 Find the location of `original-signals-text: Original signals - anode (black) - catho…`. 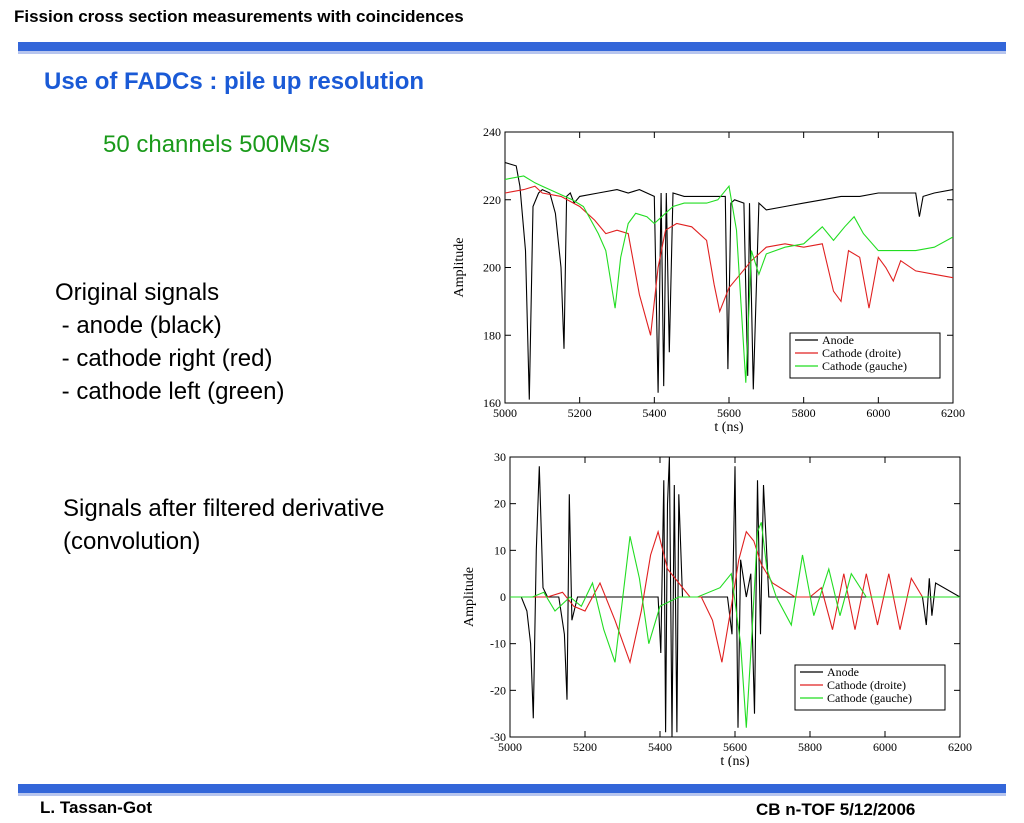

original-signals-text: Original signals - anode (black) - catho… is located at coordinates (169, 342).